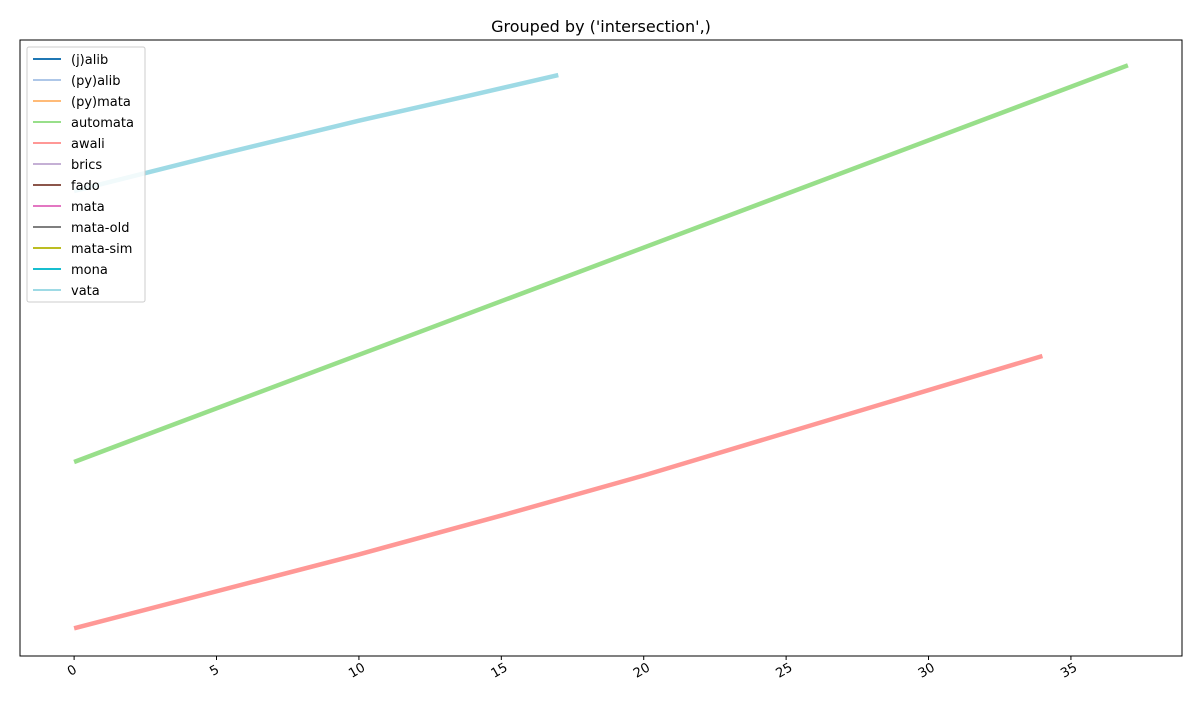 Image resolution: width=1202 pixels, height=706 pixels. I want to click on legend-label: (py)mata, so click(101, 102).